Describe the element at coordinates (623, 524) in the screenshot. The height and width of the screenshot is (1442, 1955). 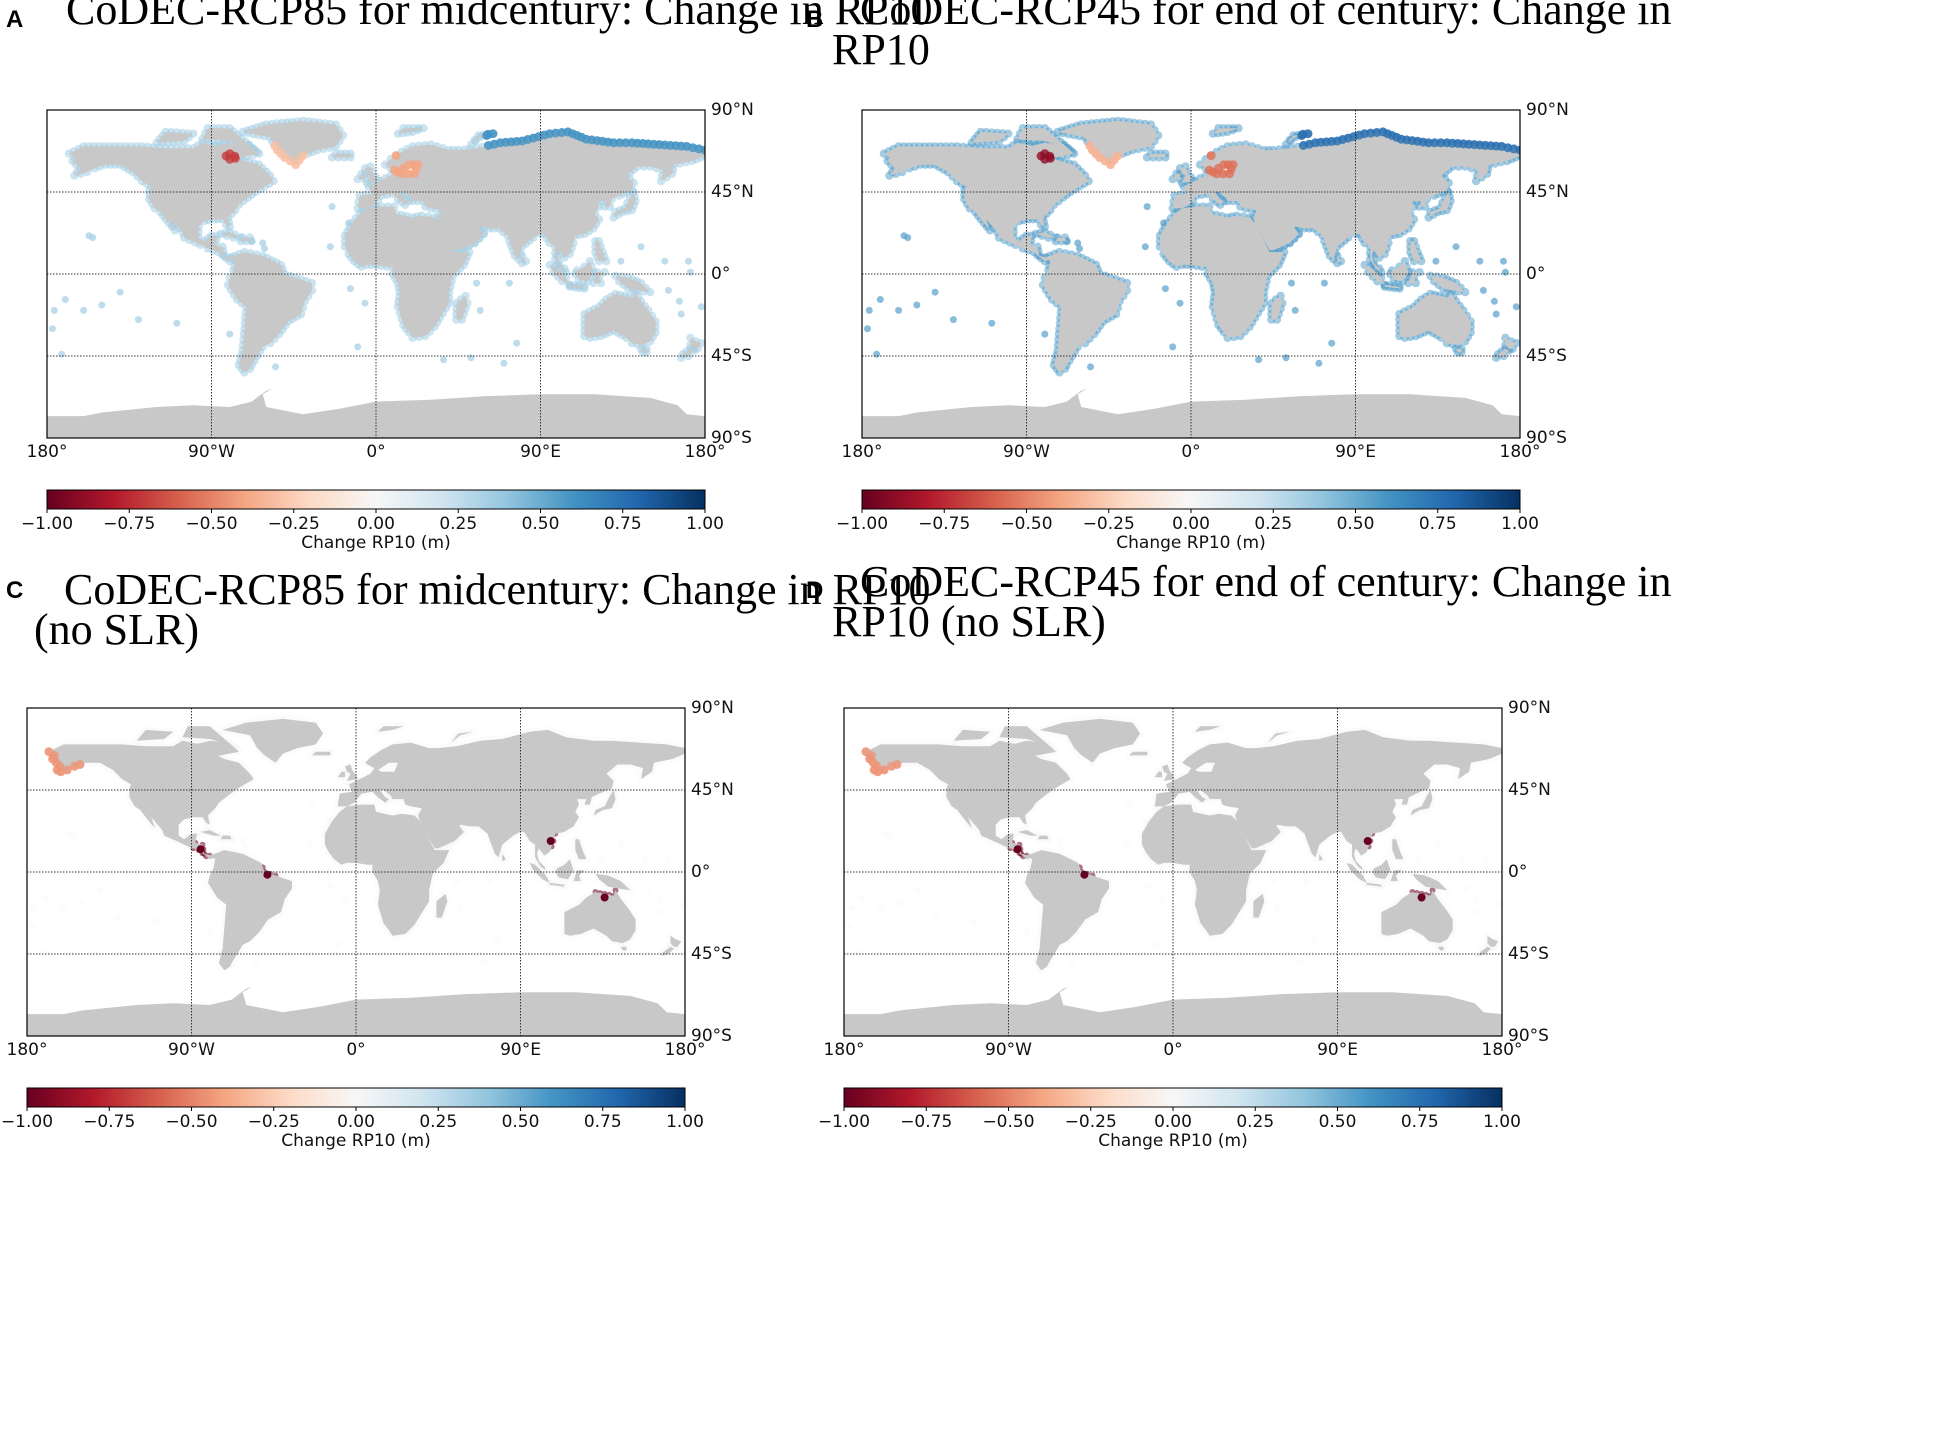
I see `colorbar-tick-label: 0.75` at that location.